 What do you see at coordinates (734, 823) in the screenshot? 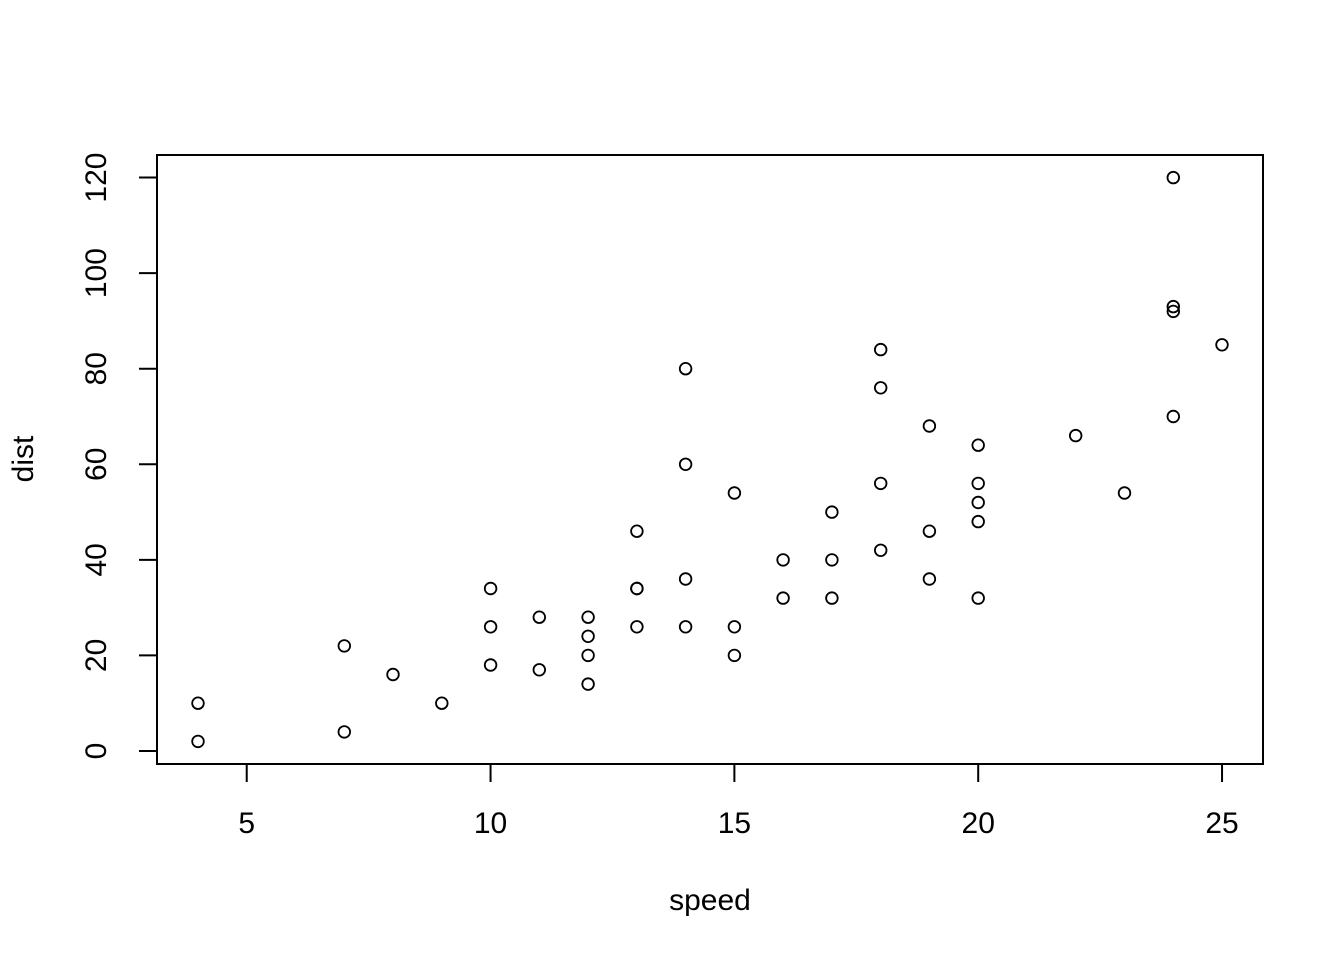
I see `x-axis-tick-label: 15` at bounding box center [734, 823].